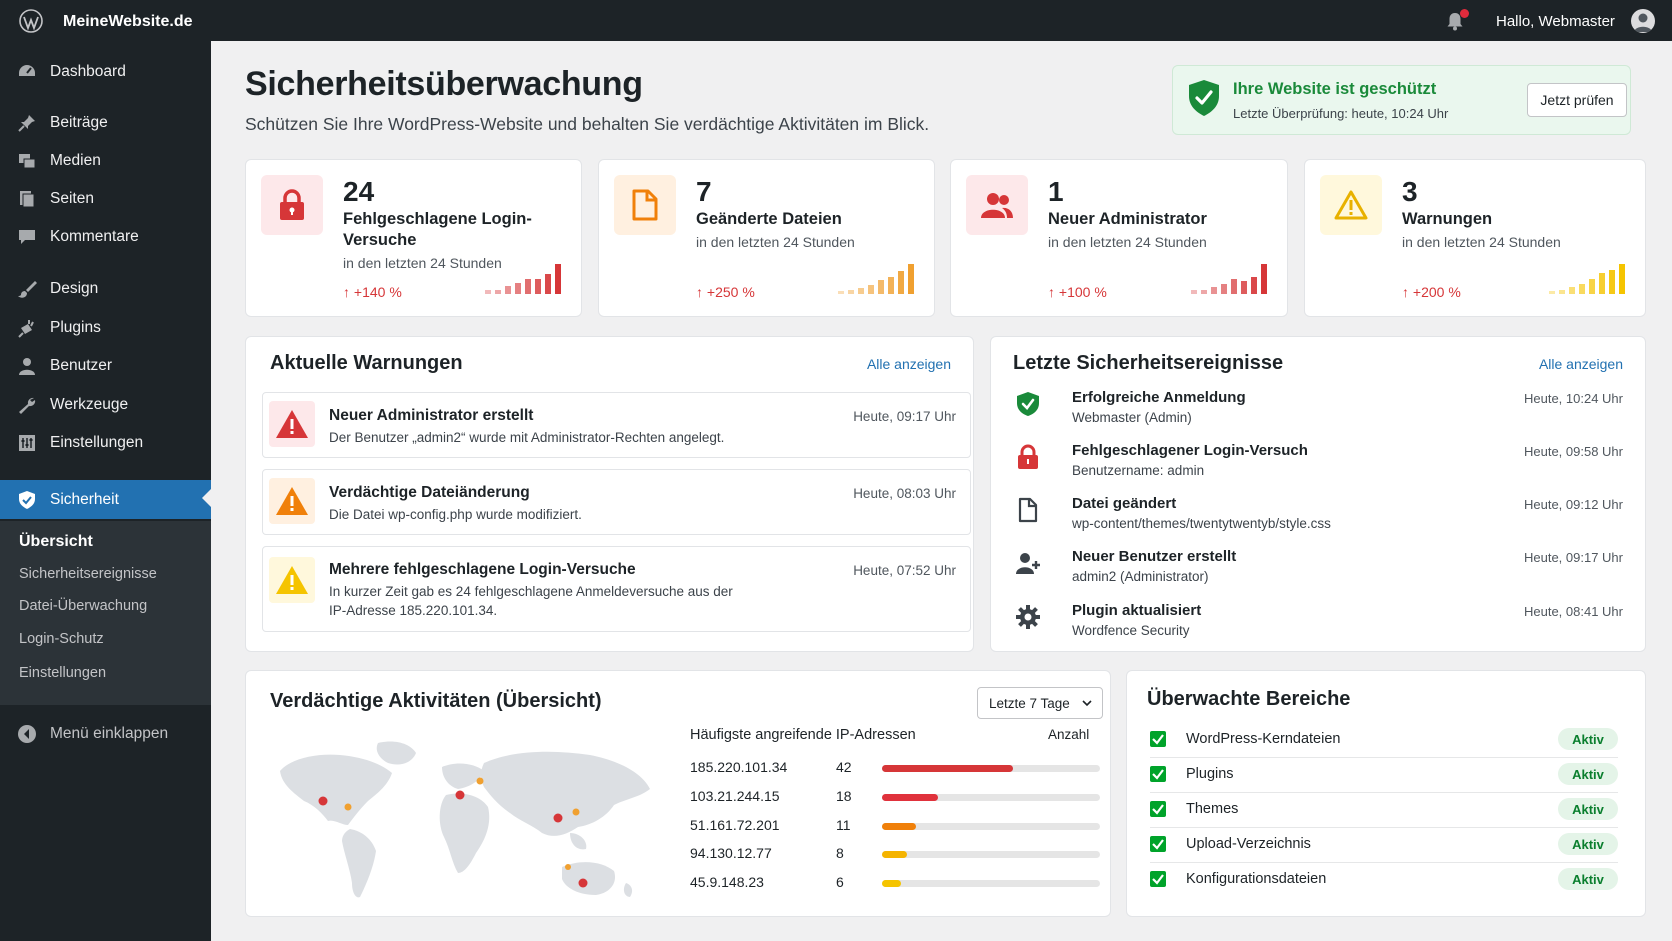 The height and width of the screenshot is (941, 1672). What do you see at coordinates (105, 161) in the screenshot?
I see `sidebar-item-medien: Medien` at bounding box center [105, 161].